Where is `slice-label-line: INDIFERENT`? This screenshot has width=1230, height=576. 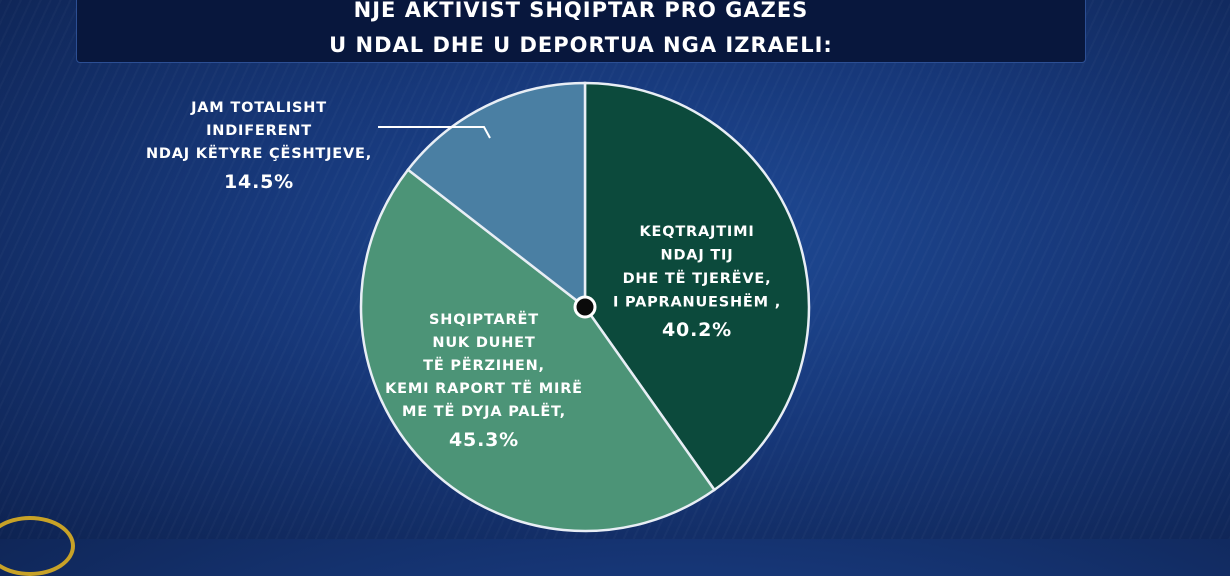
slice-label-line: INDIFERENT is located at coordinates (259, 131).